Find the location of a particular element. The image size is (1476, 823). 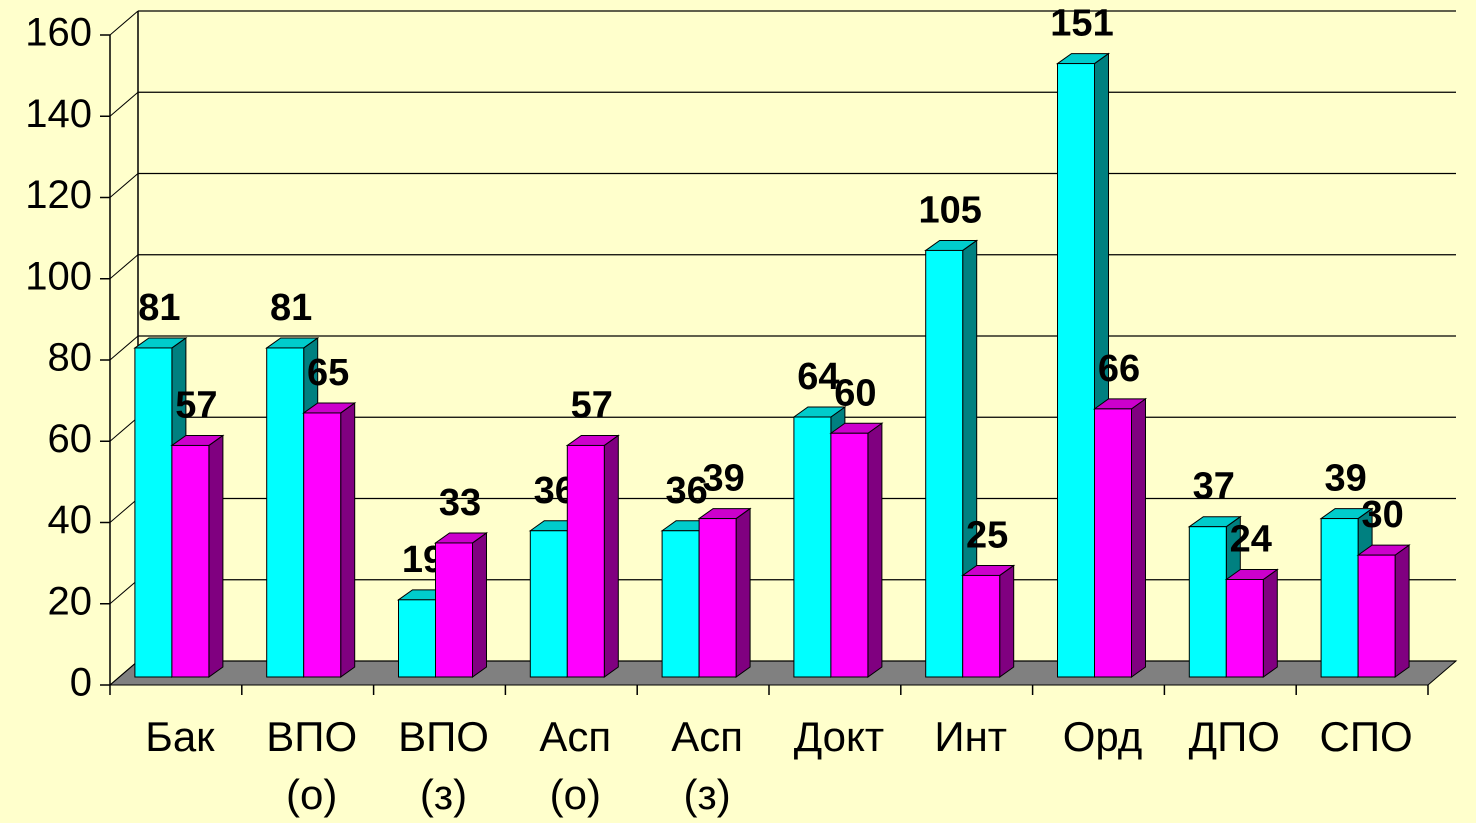

y-tick-label: 160 is located at coordinates (58, 33).